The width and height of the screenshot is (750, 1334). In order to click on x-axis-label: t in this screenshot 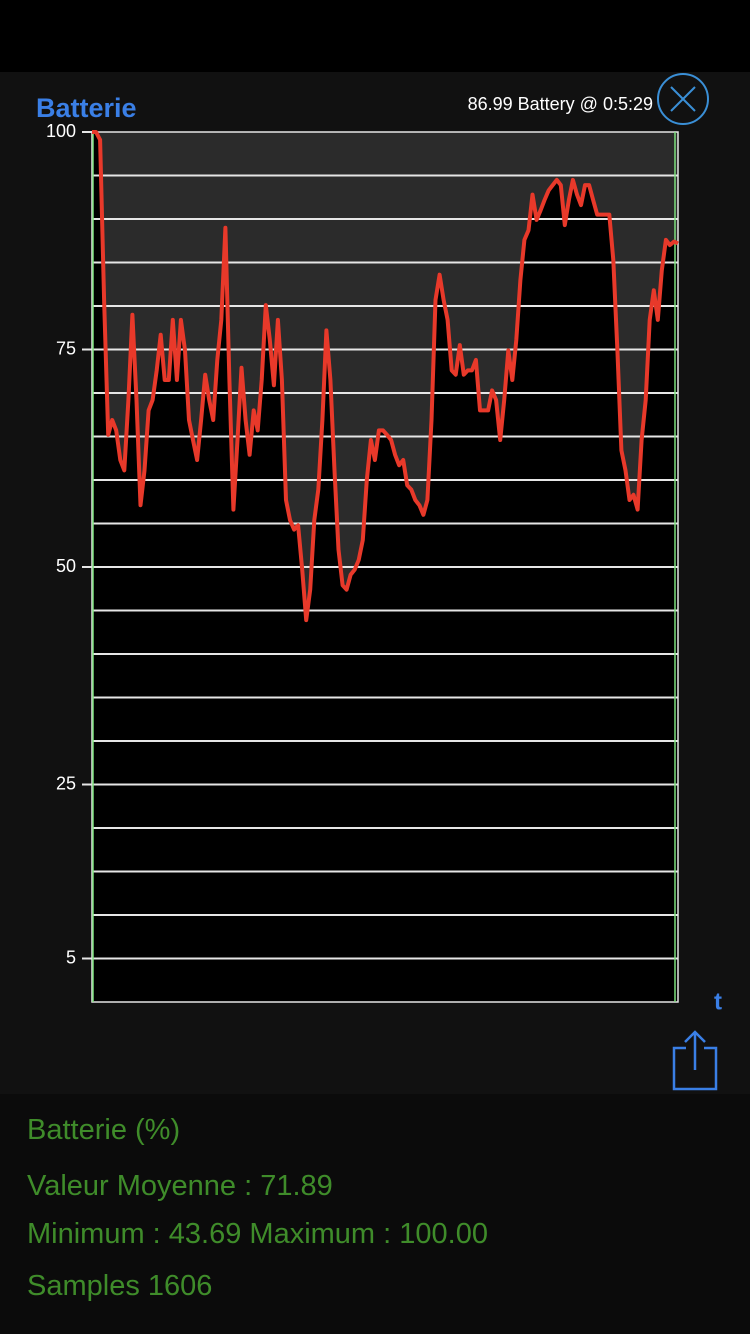, I will do `click(718, 1001)`.